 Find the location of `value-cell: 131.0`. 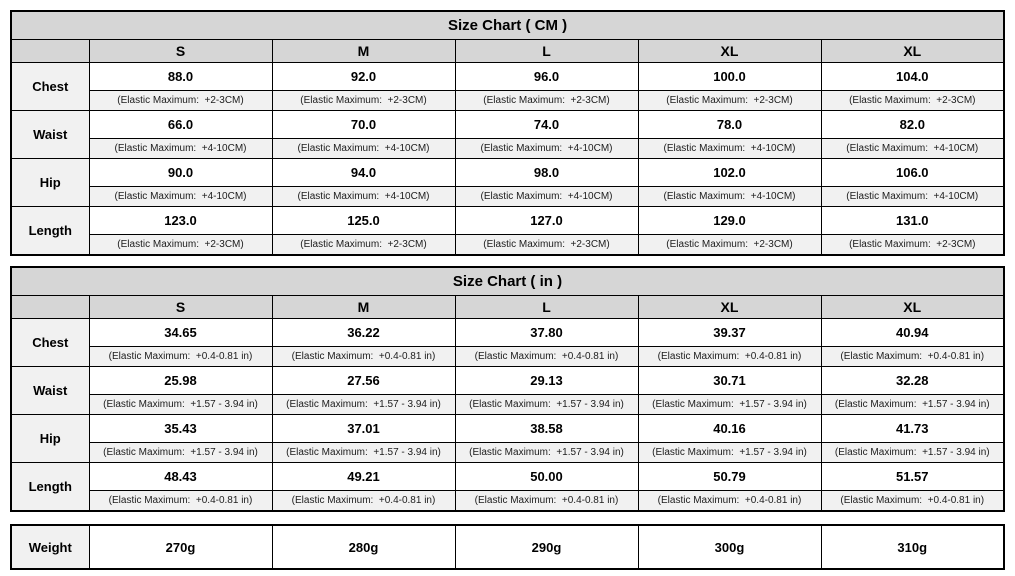

value-cell: 131.0 is located at coordinates (912, 220).